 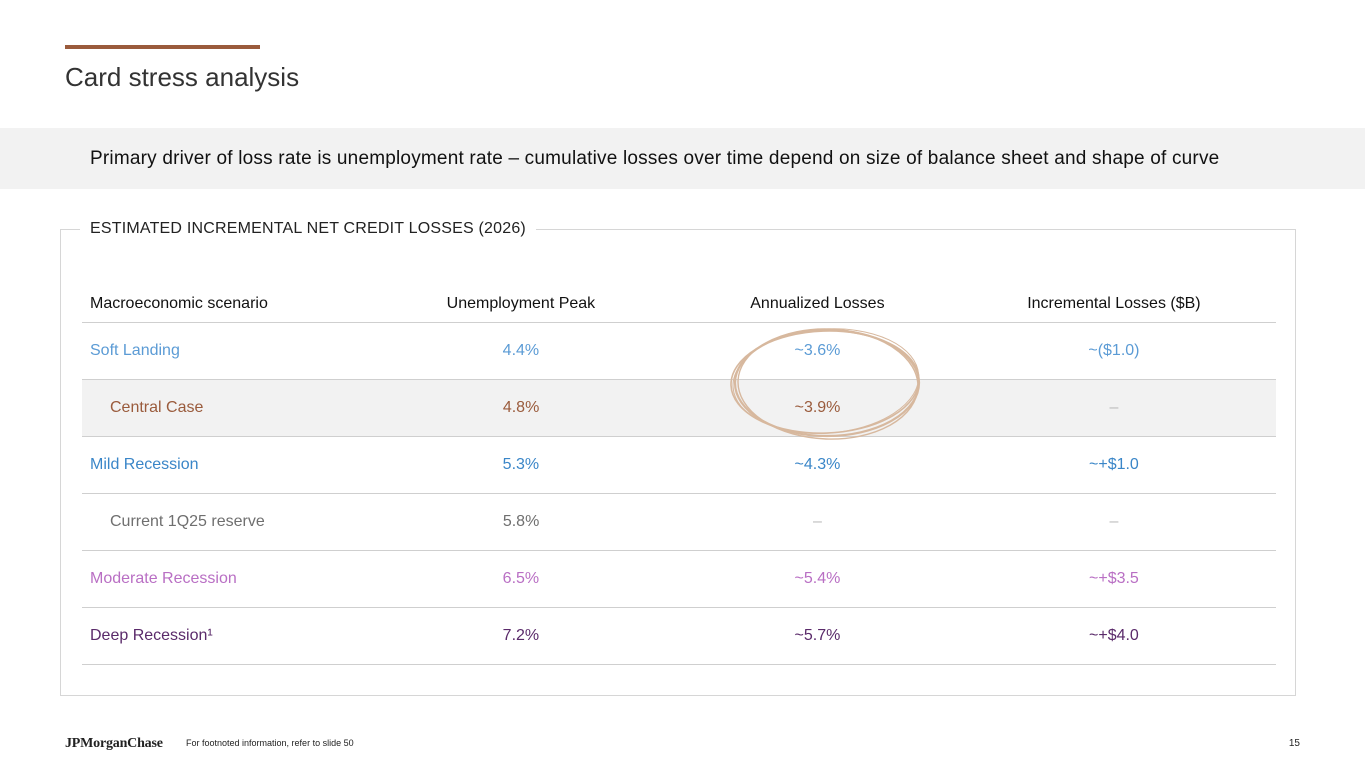 I want to click on scenario-name: Mild Recession, so click(x=144, y=464).